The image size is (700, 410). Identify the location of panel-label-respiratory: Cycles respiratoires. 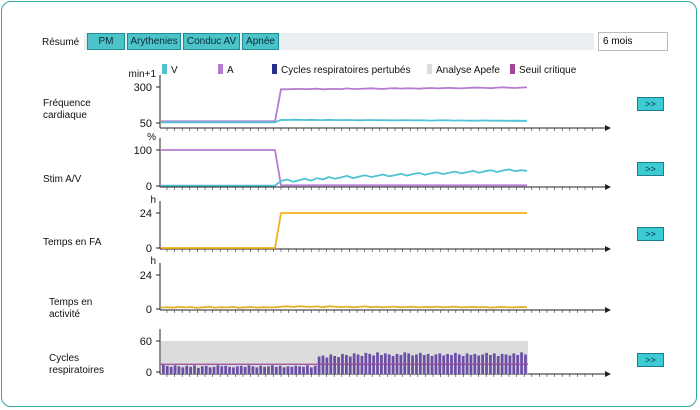
(77, 364).